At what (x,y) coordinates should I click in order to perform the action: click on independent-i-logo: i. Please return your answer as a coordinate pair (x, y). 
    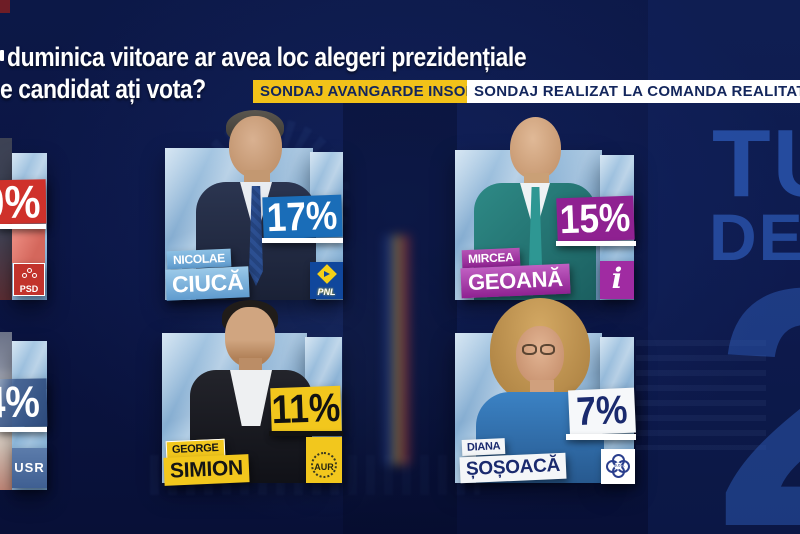
    Looking at the image, I should click on (617, 280).